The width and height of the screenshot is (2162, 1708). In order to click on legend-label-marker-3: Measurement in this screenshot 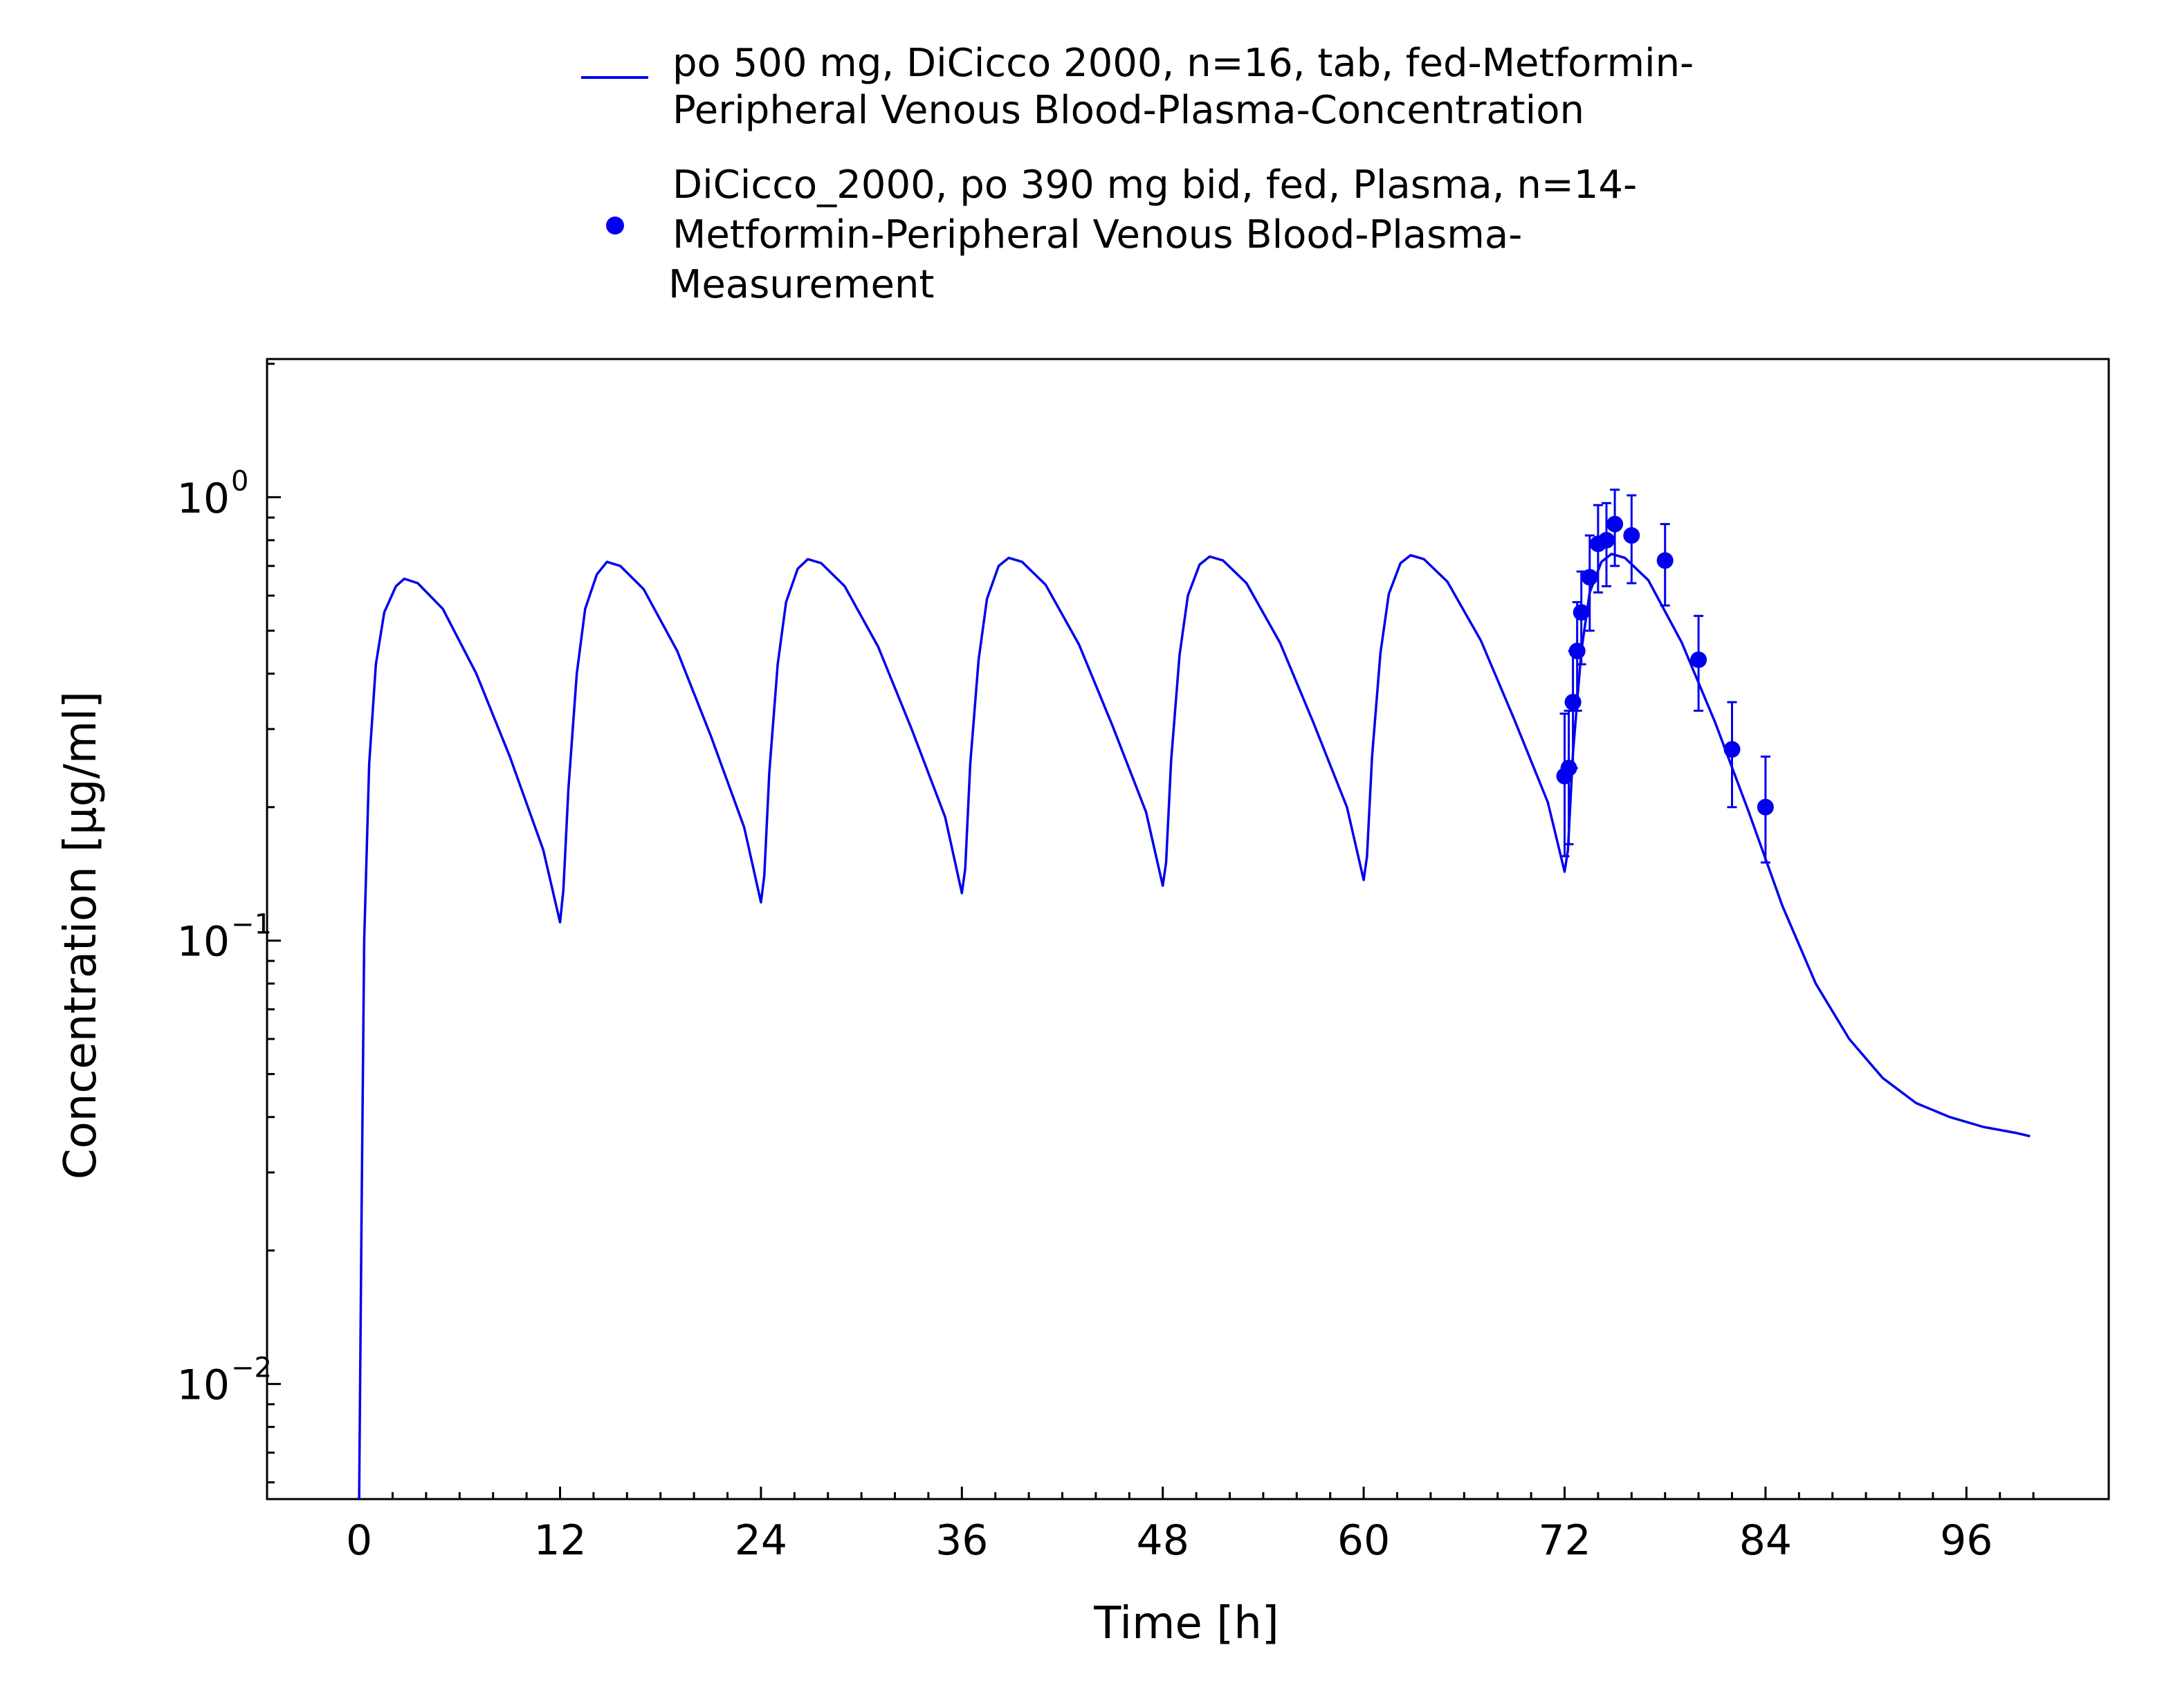, I will do `click(801, 285)`.